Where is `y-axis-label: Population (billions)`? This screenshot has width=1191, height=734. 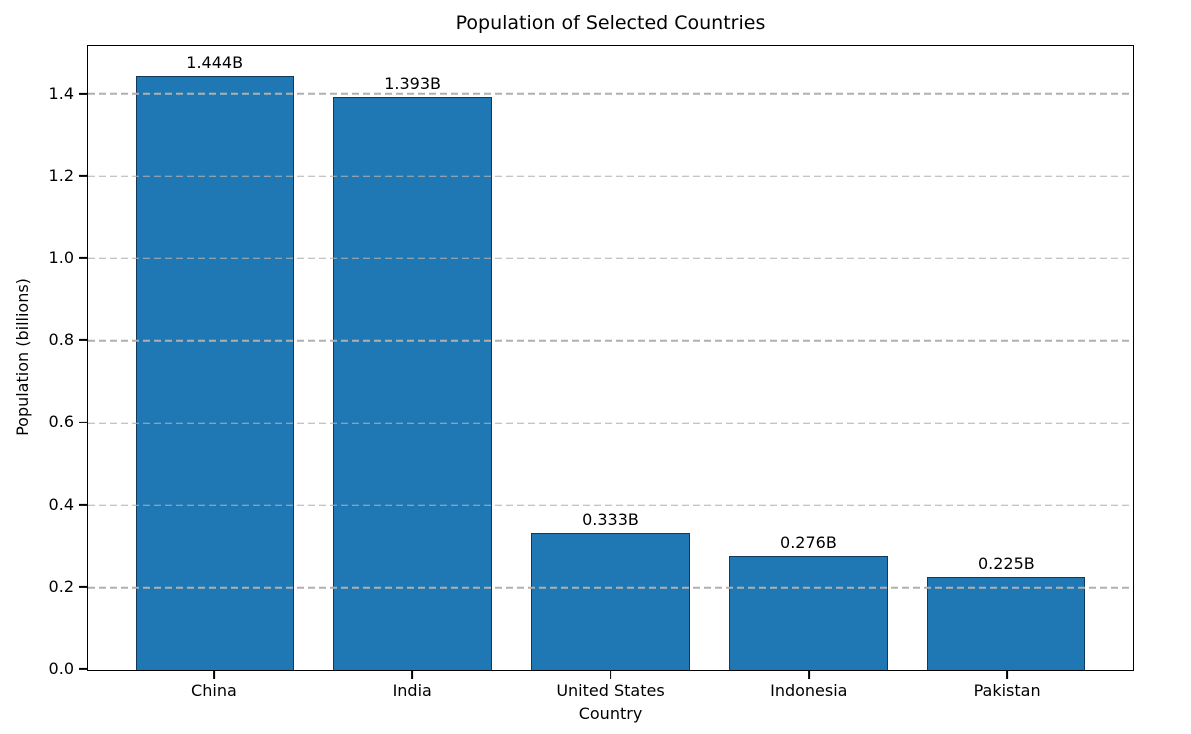 y-axis-label: Population (billions) is located at coordinates (23, 357).